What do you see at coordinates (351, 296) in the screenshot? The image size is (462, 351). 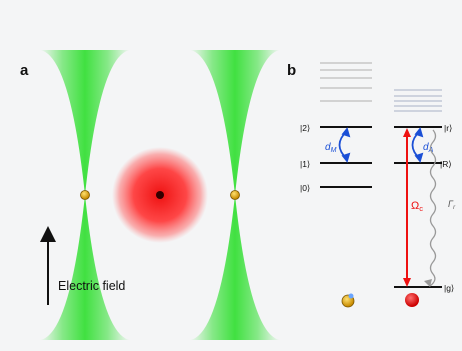 I see `molecule-icon-highlight` at bounding box center [351, 296].